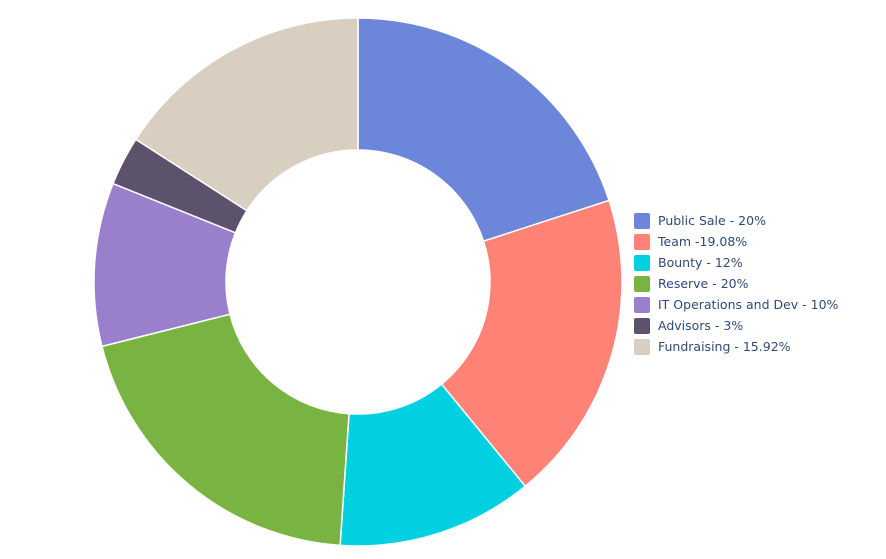 This screenshot has width=886, height=559. I want to click on legend-item-4: IT Operations and Dev - 10%, so click(736, 304).